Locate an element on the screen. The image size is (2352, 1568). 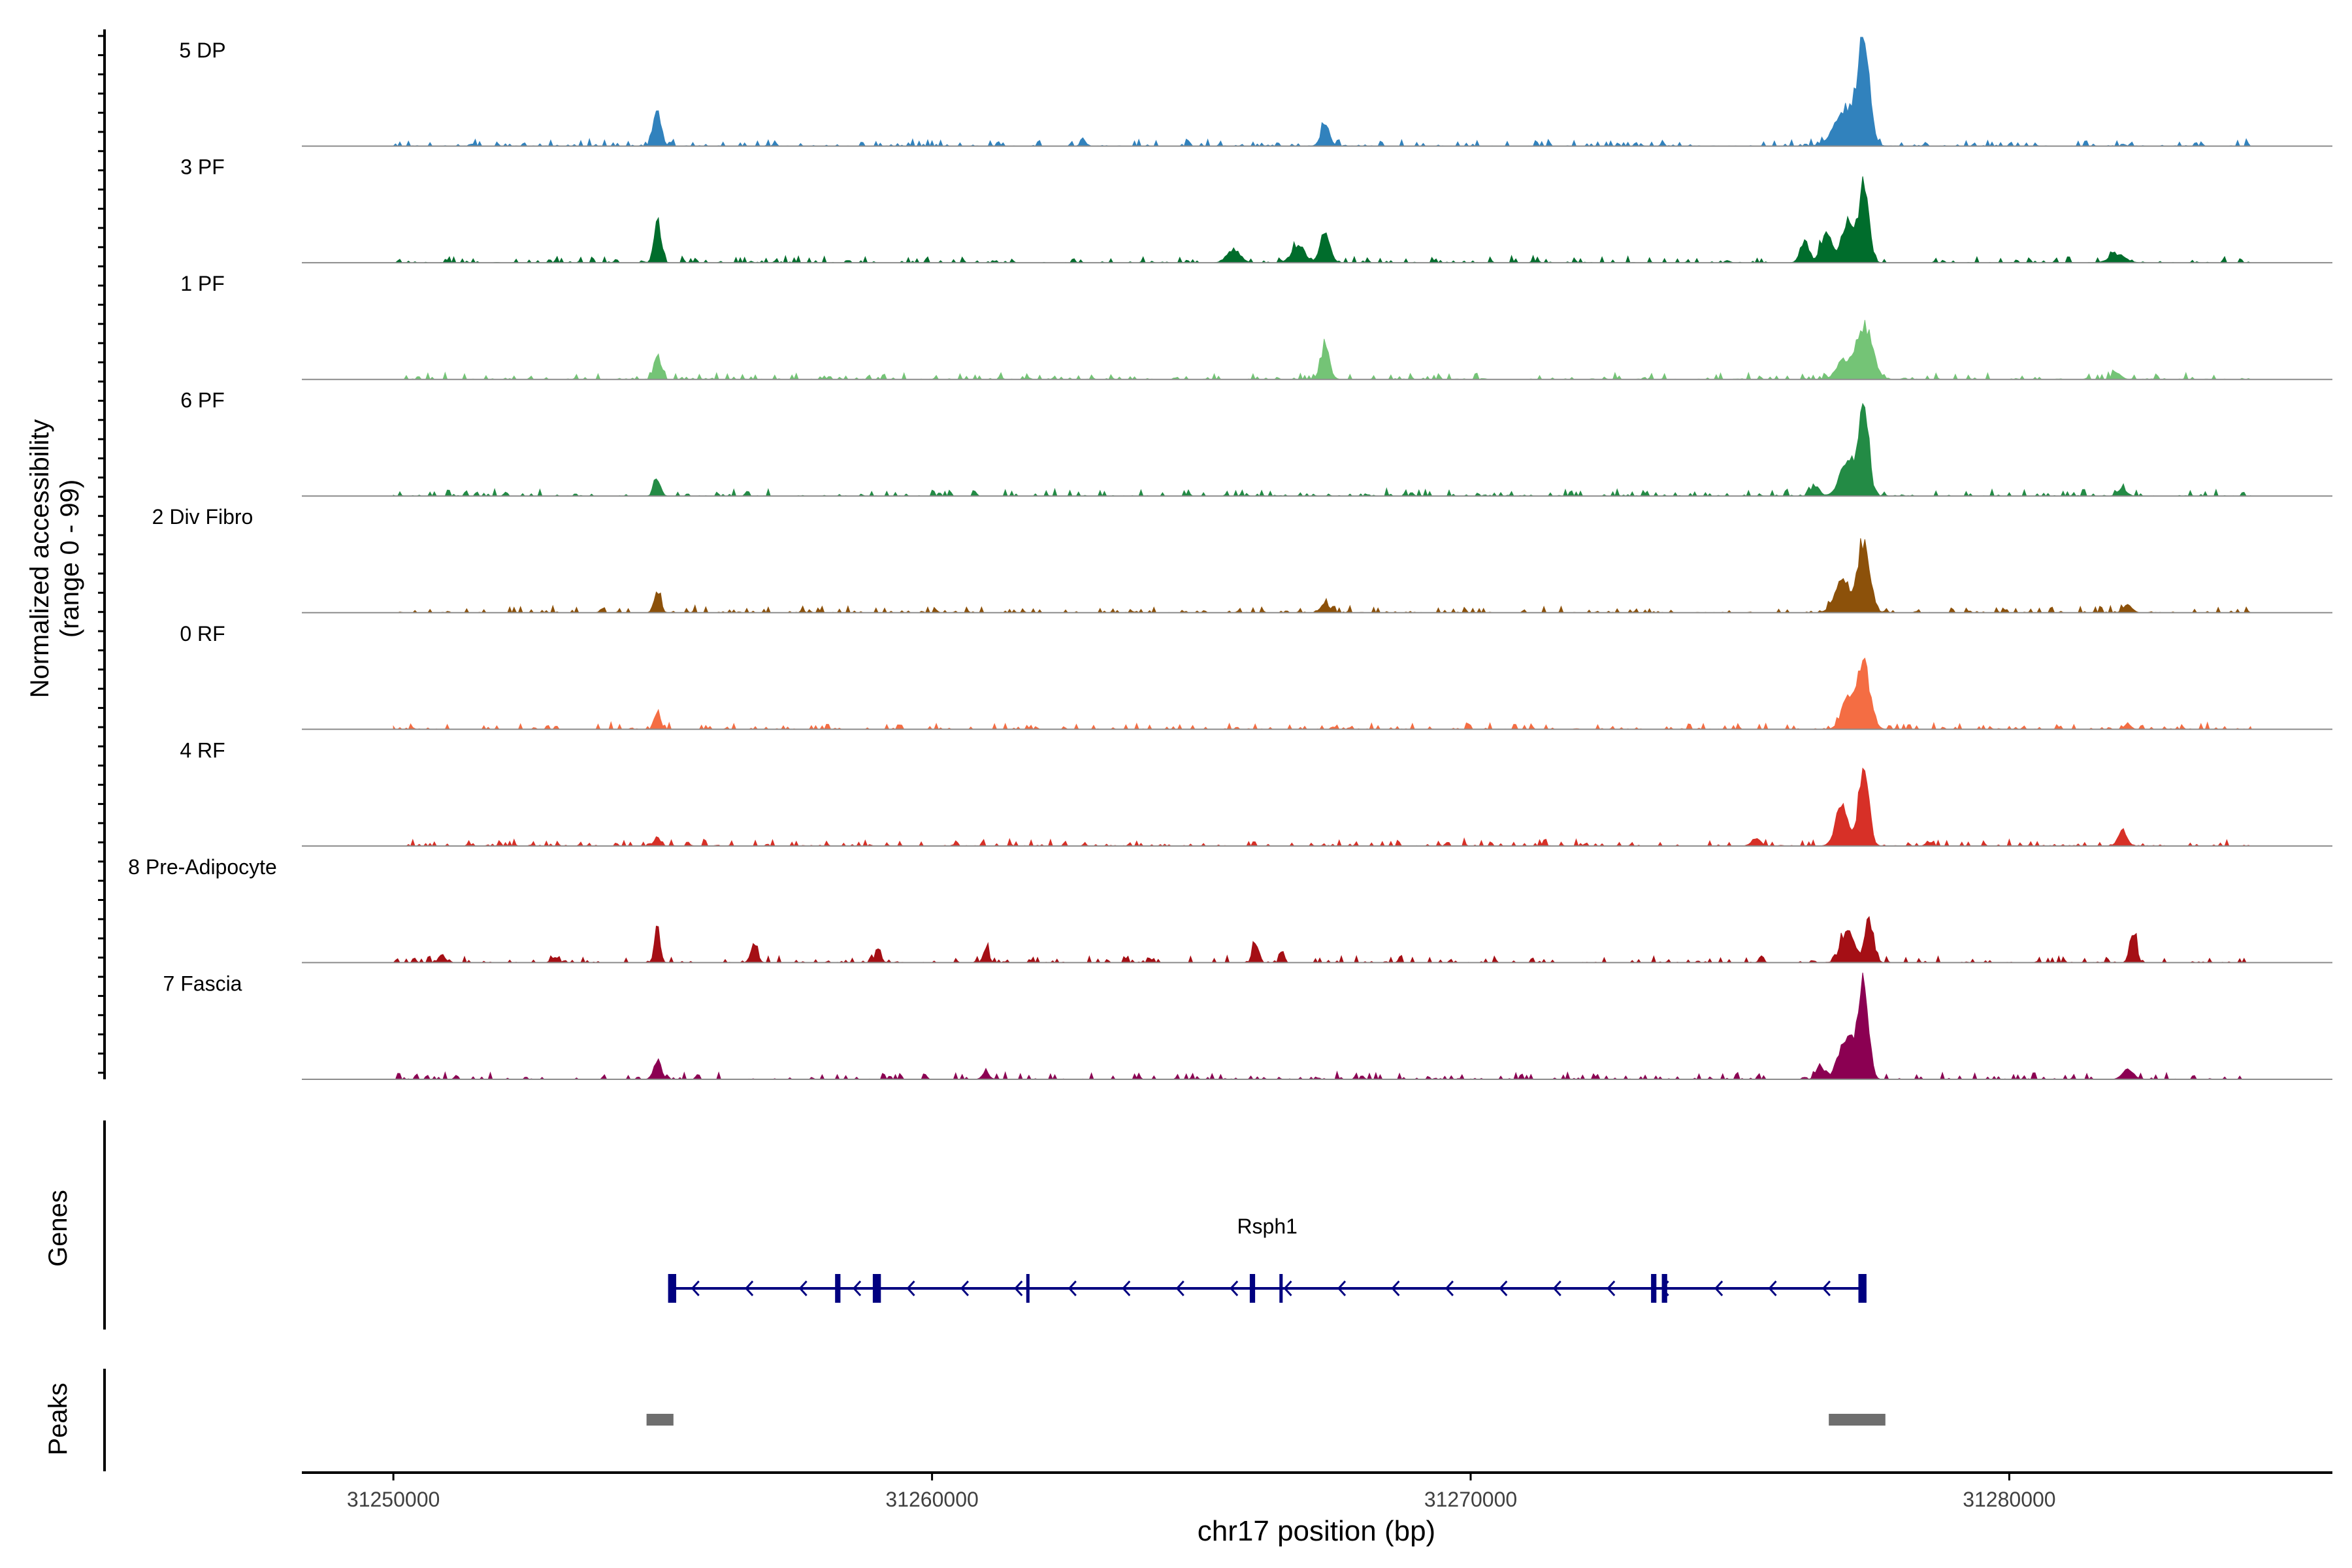
x-tick-label: 31270000 is located at coordinates (1470, 1499).